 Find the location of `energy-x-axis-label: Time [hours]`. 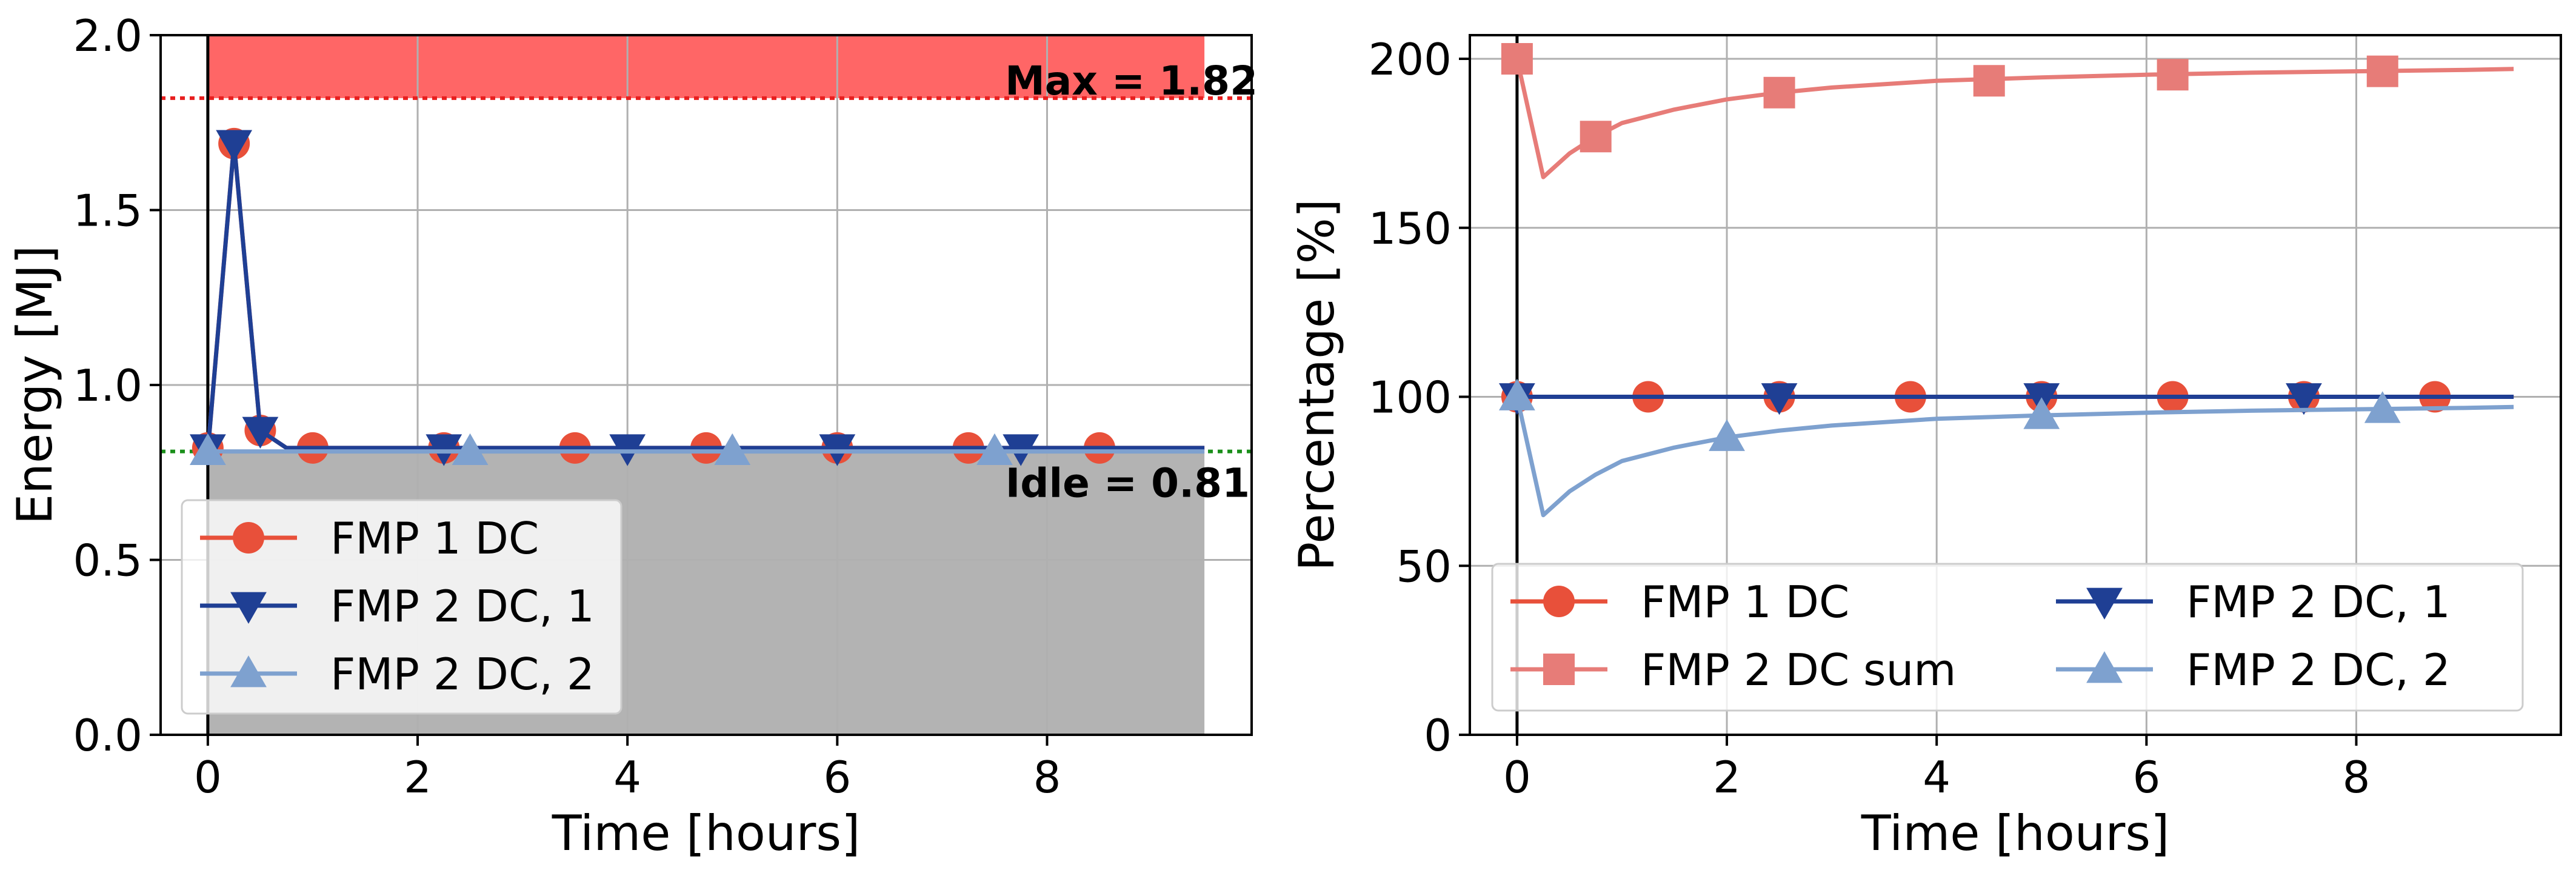

energy-x-axis-label: Time [hours] is located at coordinates (706, 833).